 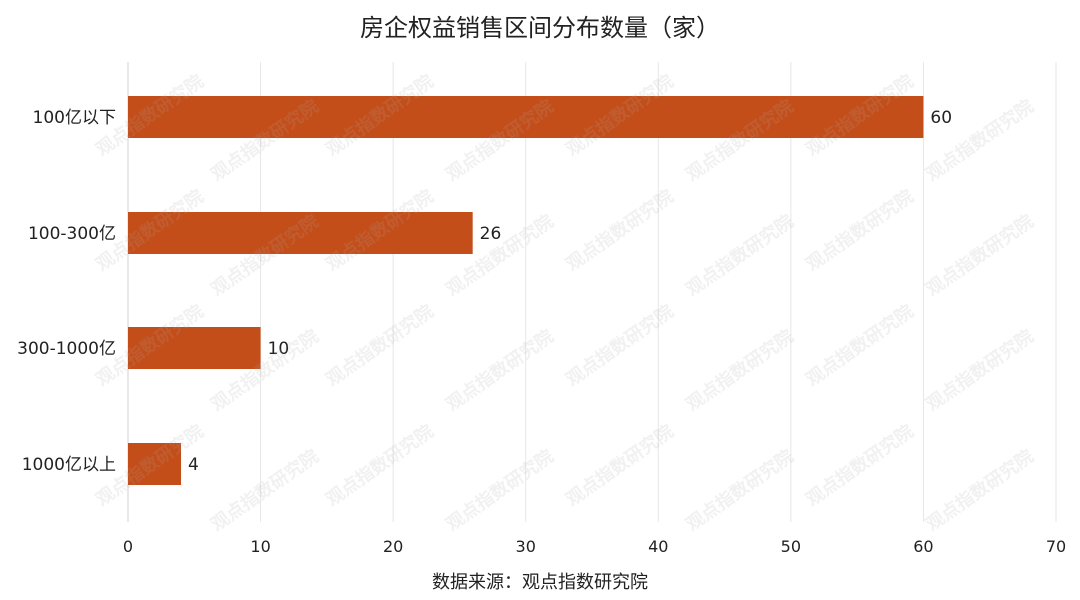 I want to click on data-label: 60, so click(x=941, y=118).